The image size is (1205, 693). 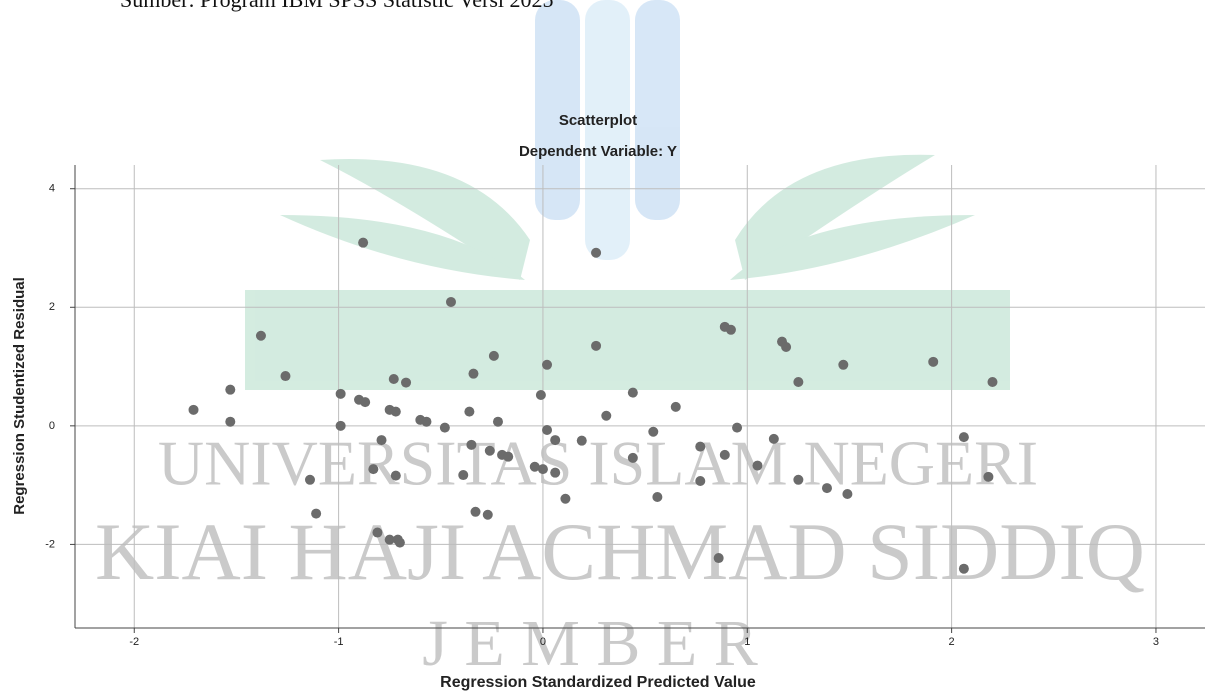 I want to click on y-tick-label: 2, so click(x=52, y=307).